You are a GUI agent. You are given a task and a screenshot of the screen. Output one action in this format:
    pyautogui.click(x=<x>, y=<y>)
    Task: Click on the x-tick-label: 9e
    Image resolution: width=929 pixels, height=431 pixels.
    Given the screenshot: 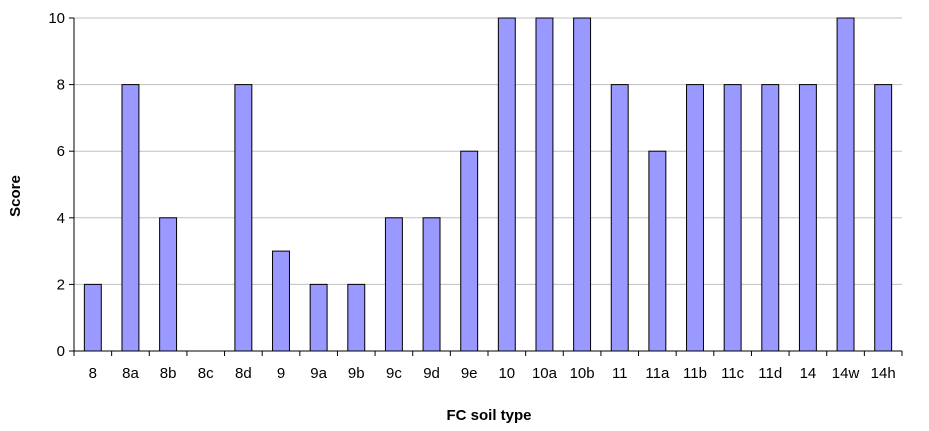 What is the action you would take?
    pyautogui.click(x=469, y=373)
    